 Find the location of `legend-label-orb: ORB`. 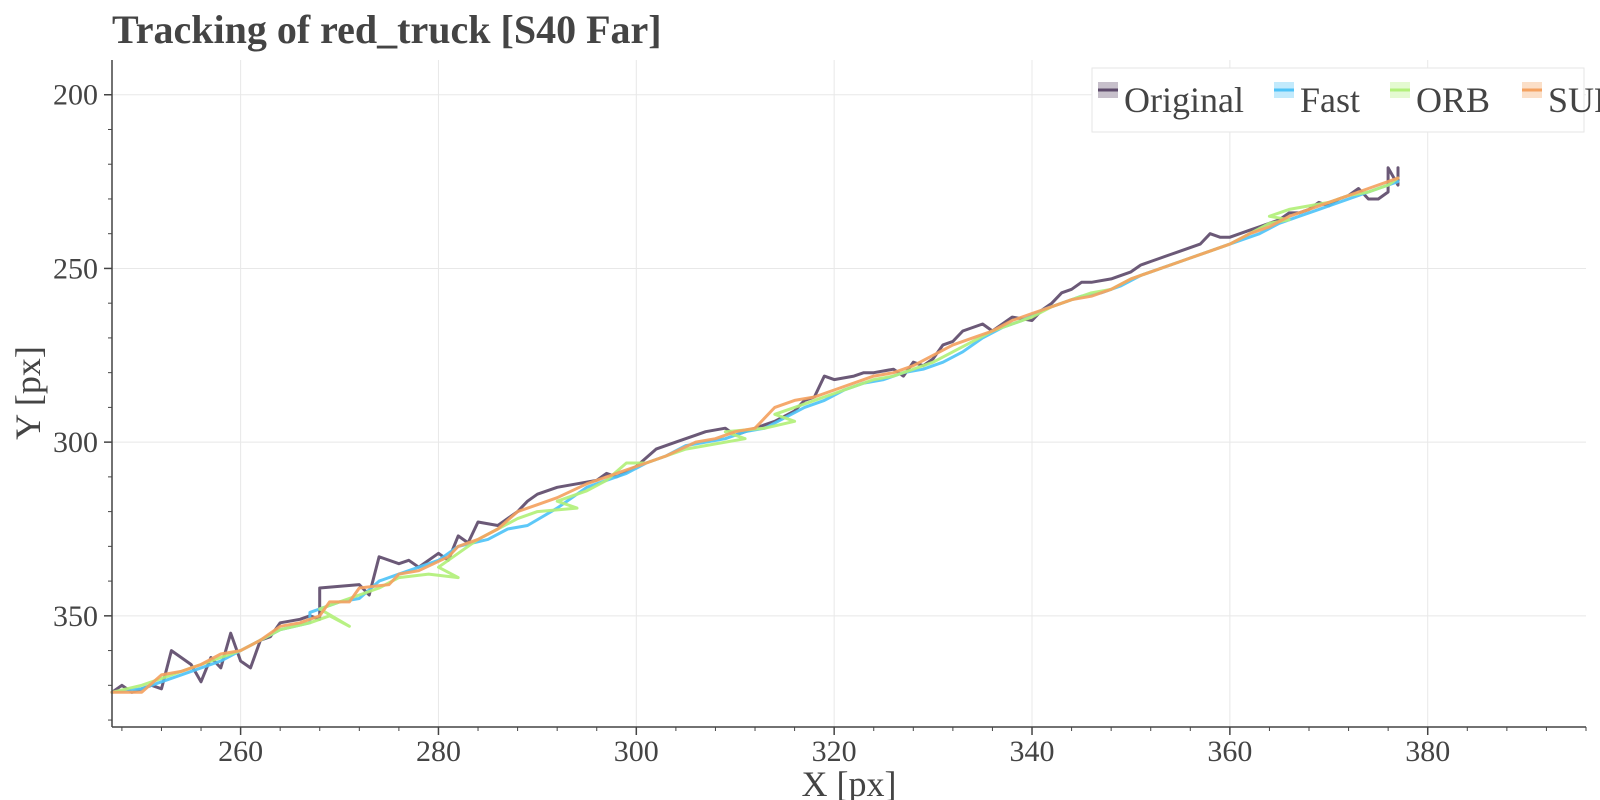

legend-label-orb: ORB is located at coordinates (1453, 100).